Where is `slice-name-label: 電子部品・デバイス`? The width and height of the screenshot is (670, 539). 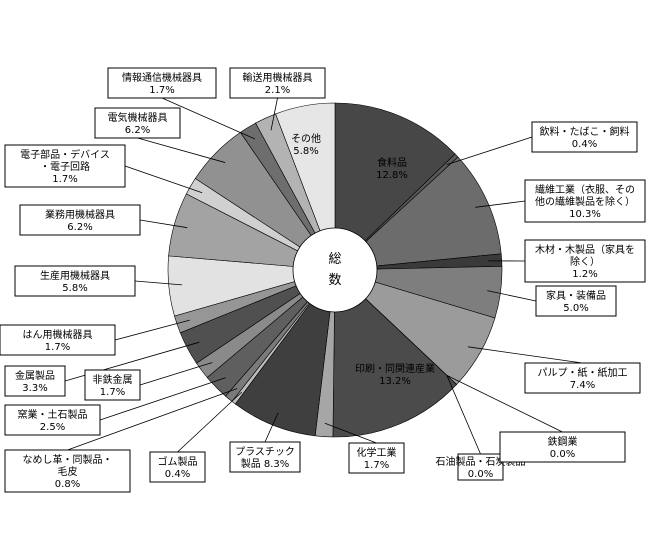 slice-name-label: 電子部品・デバイス is located at coordinates (65, 154).